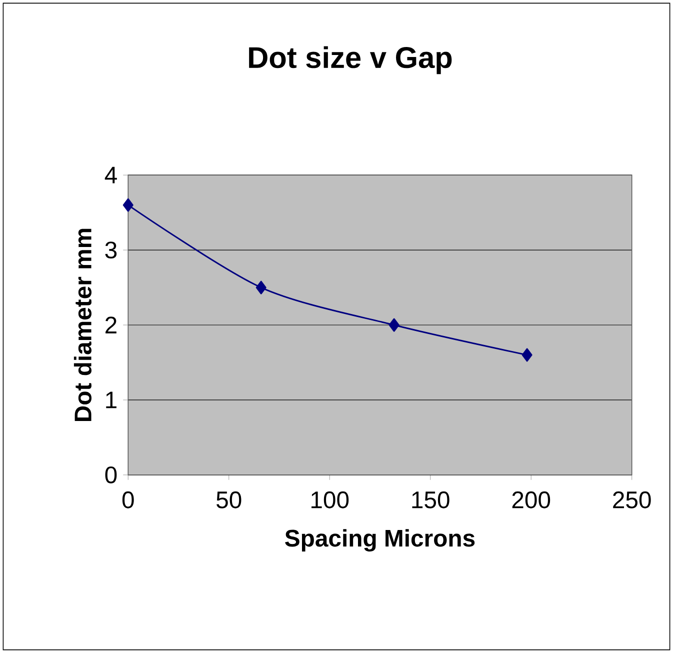 Image resolution: width=675 pixels, height=653 pixels. What do you see at coordinates (350, 60) in the screenshot?
I see `chart-title: Dot size v Gap` at bounding box center [350, 60].